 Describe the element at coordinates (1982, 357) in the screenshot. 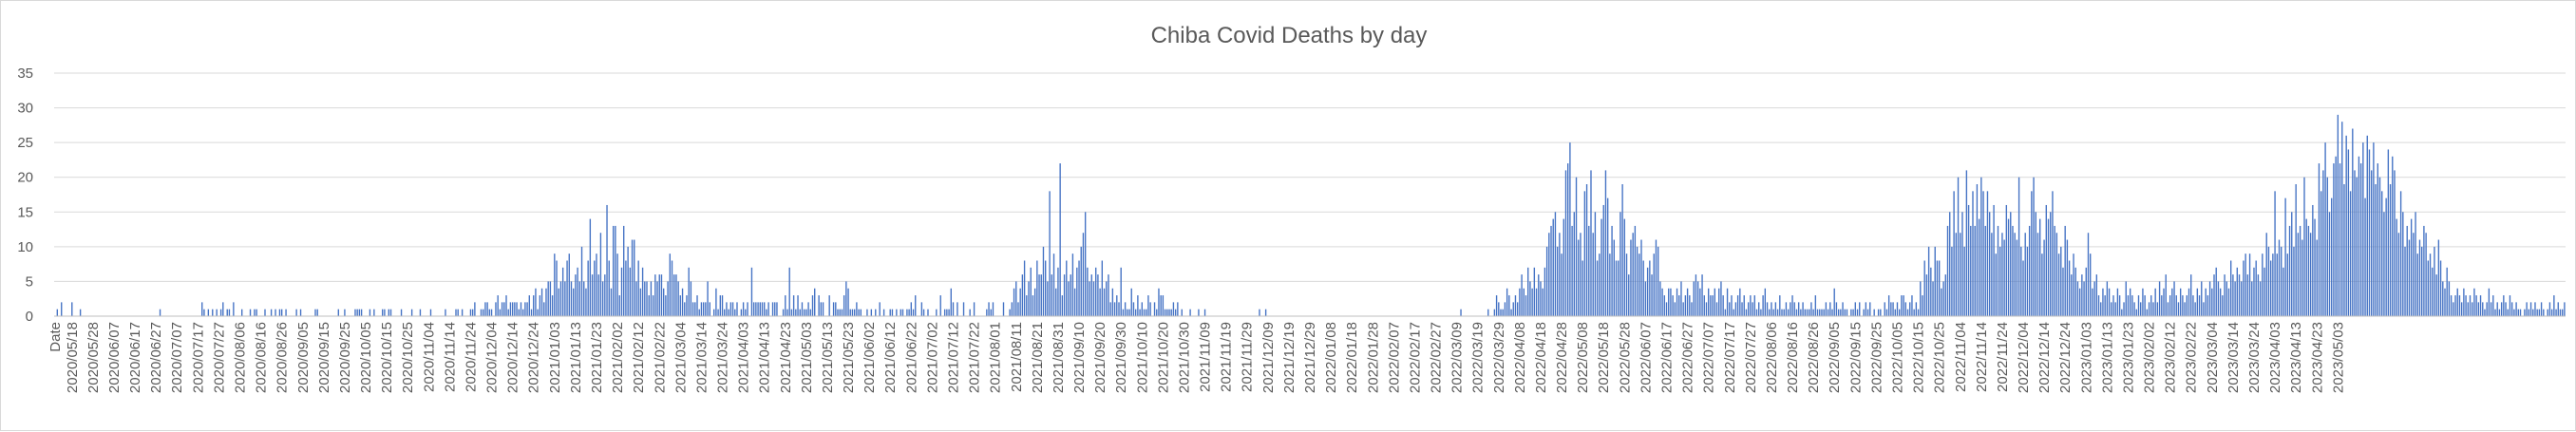

I see `x-tick-label: 2022/11/14` at that location.